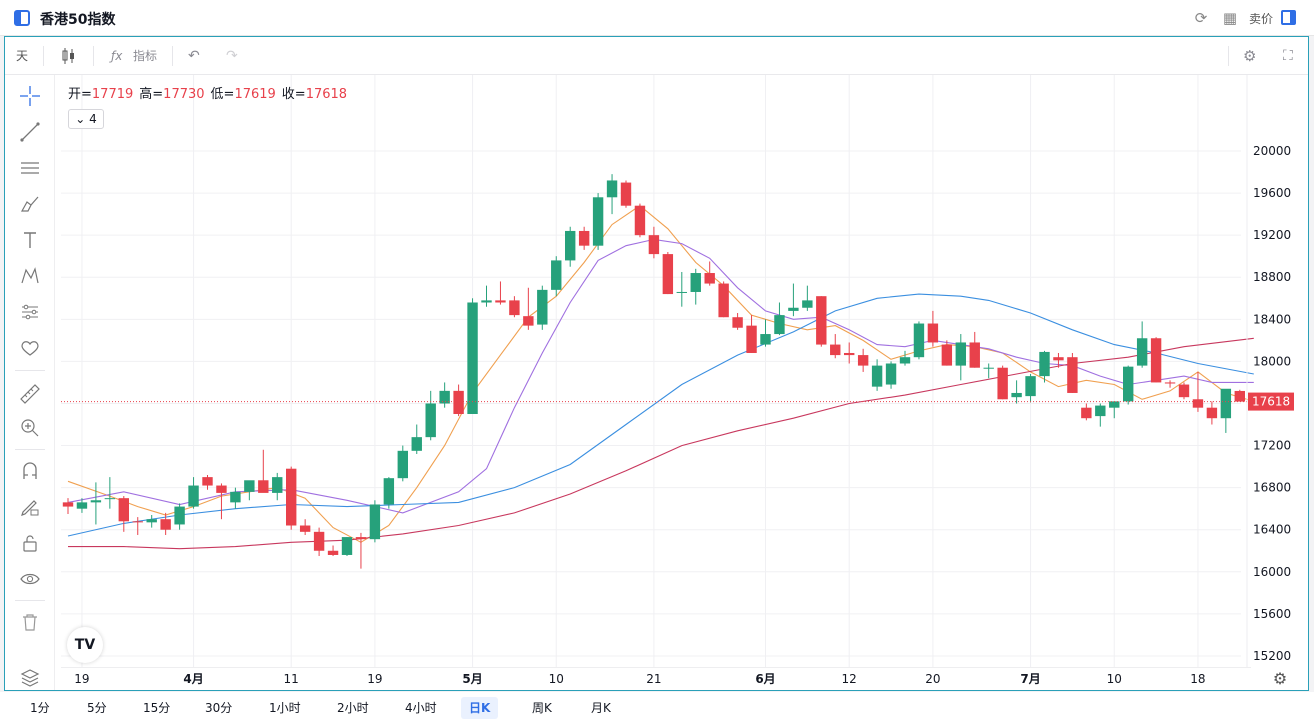 The width and height of the screenshot is (1314, 723). What do you see at coordinates (22, 56) in the screenshot?
I see `interval-select: 天` at bounding box center [22, 56].